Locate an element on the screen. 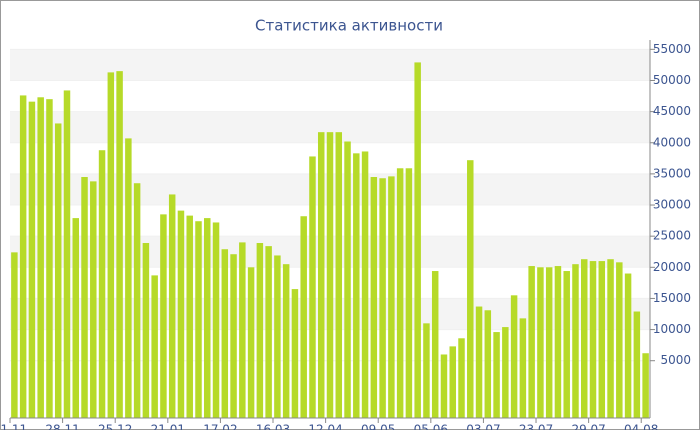 This screenshot has height=434, width=700. x-tick-label: 23.07 is located at coordinates (536, 427).